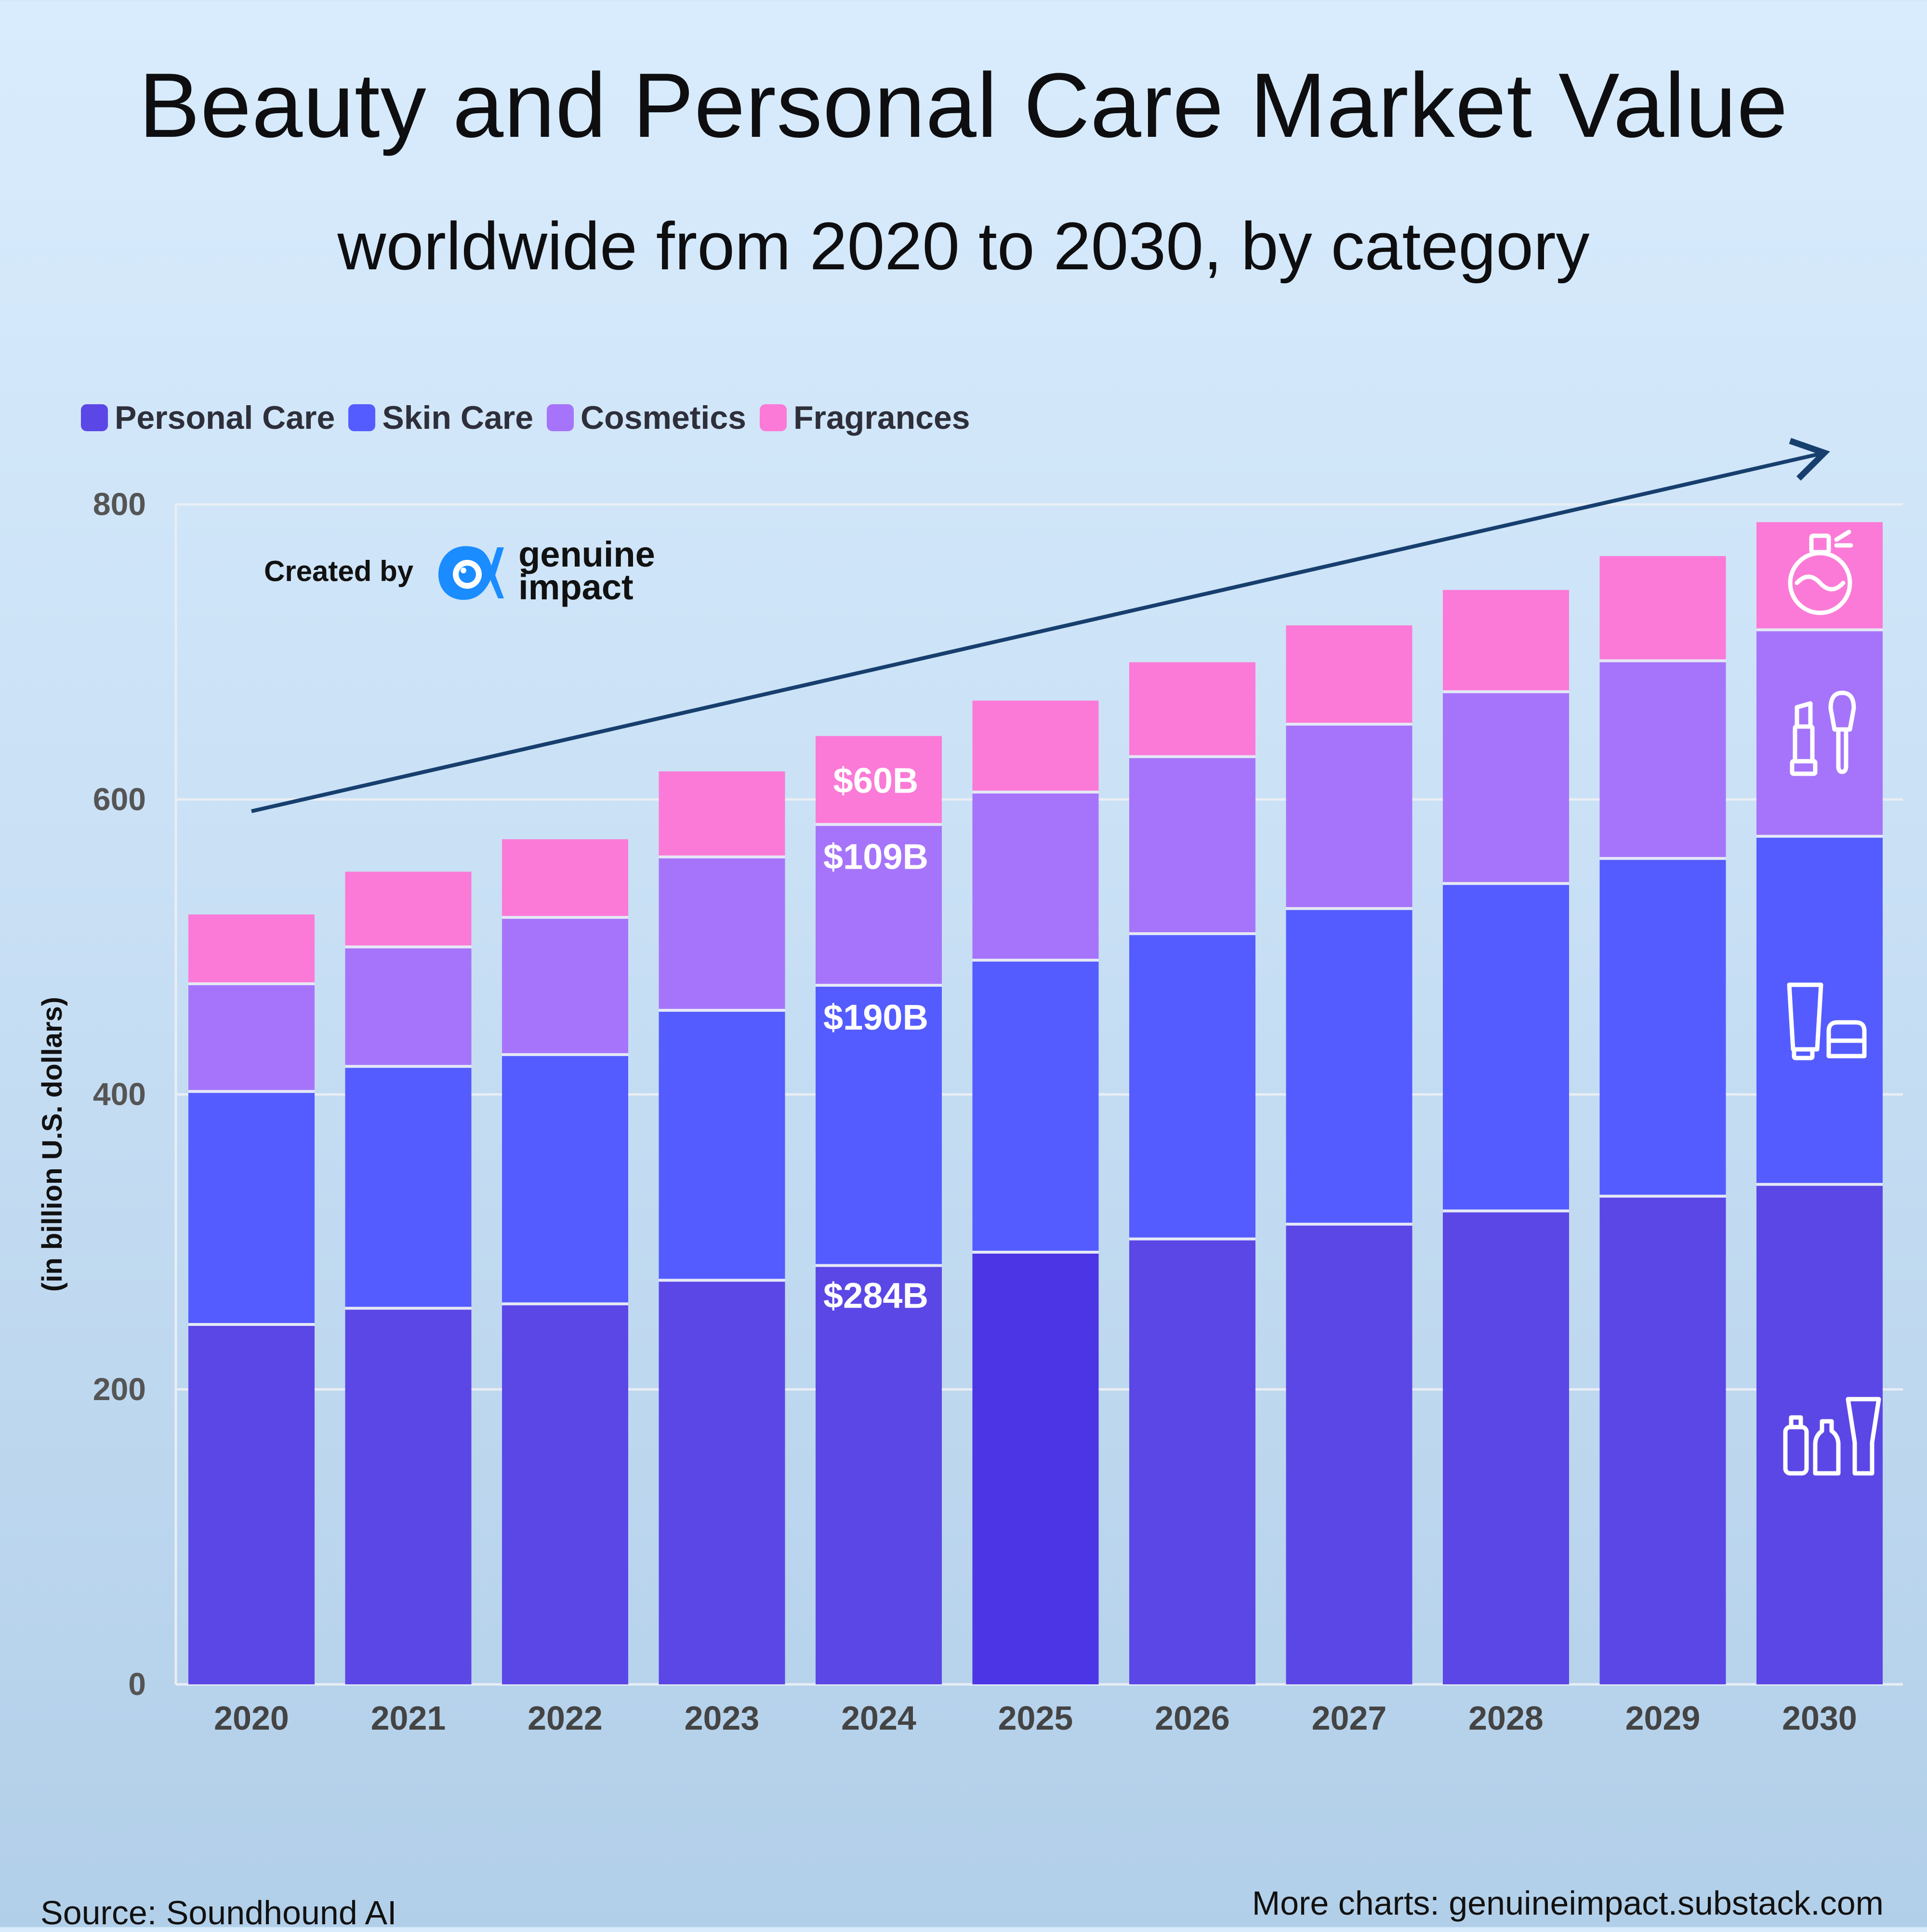 The width and height of the screenshot is (1927, 1932). Describe the element at coordinates (339, 571) in the screenshot. I see `credit-prefix: Created by` at that location.